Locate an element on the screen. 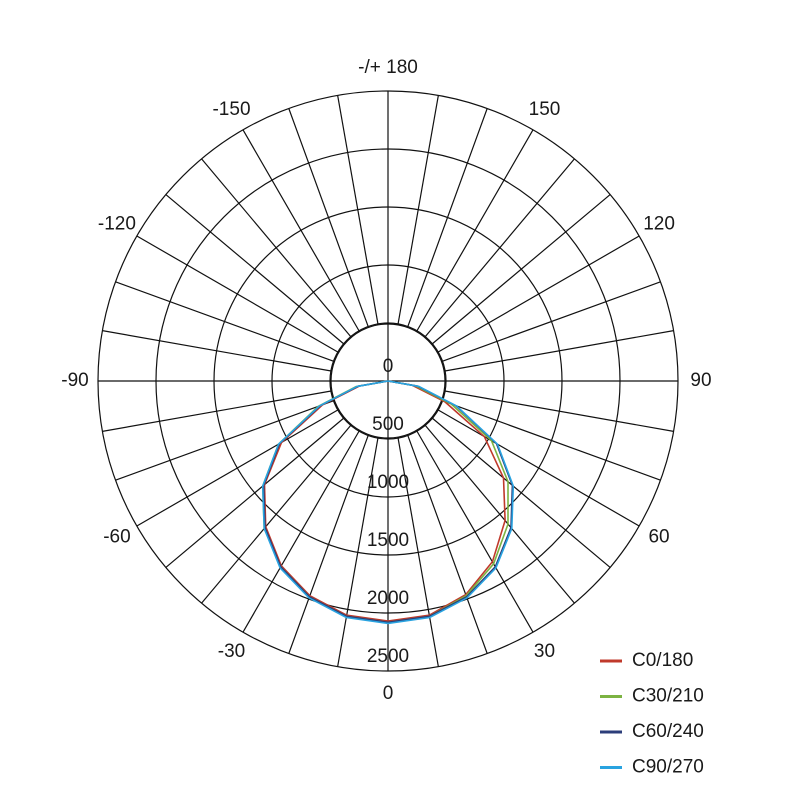  angle-tick-label: -150 is located at coordinates (231, 109).